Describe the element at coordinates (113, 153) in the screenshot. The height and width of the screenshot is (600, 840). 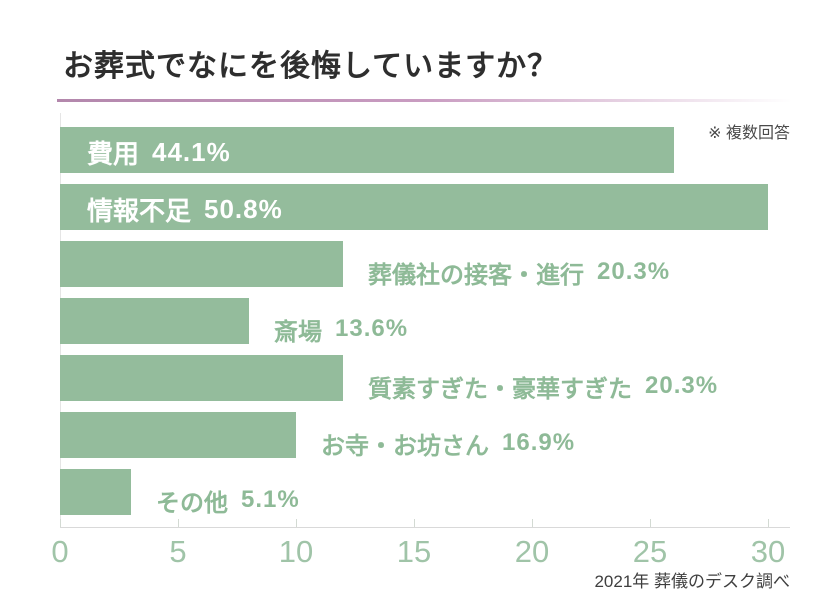
I see `bar-category: 費用` at that location.